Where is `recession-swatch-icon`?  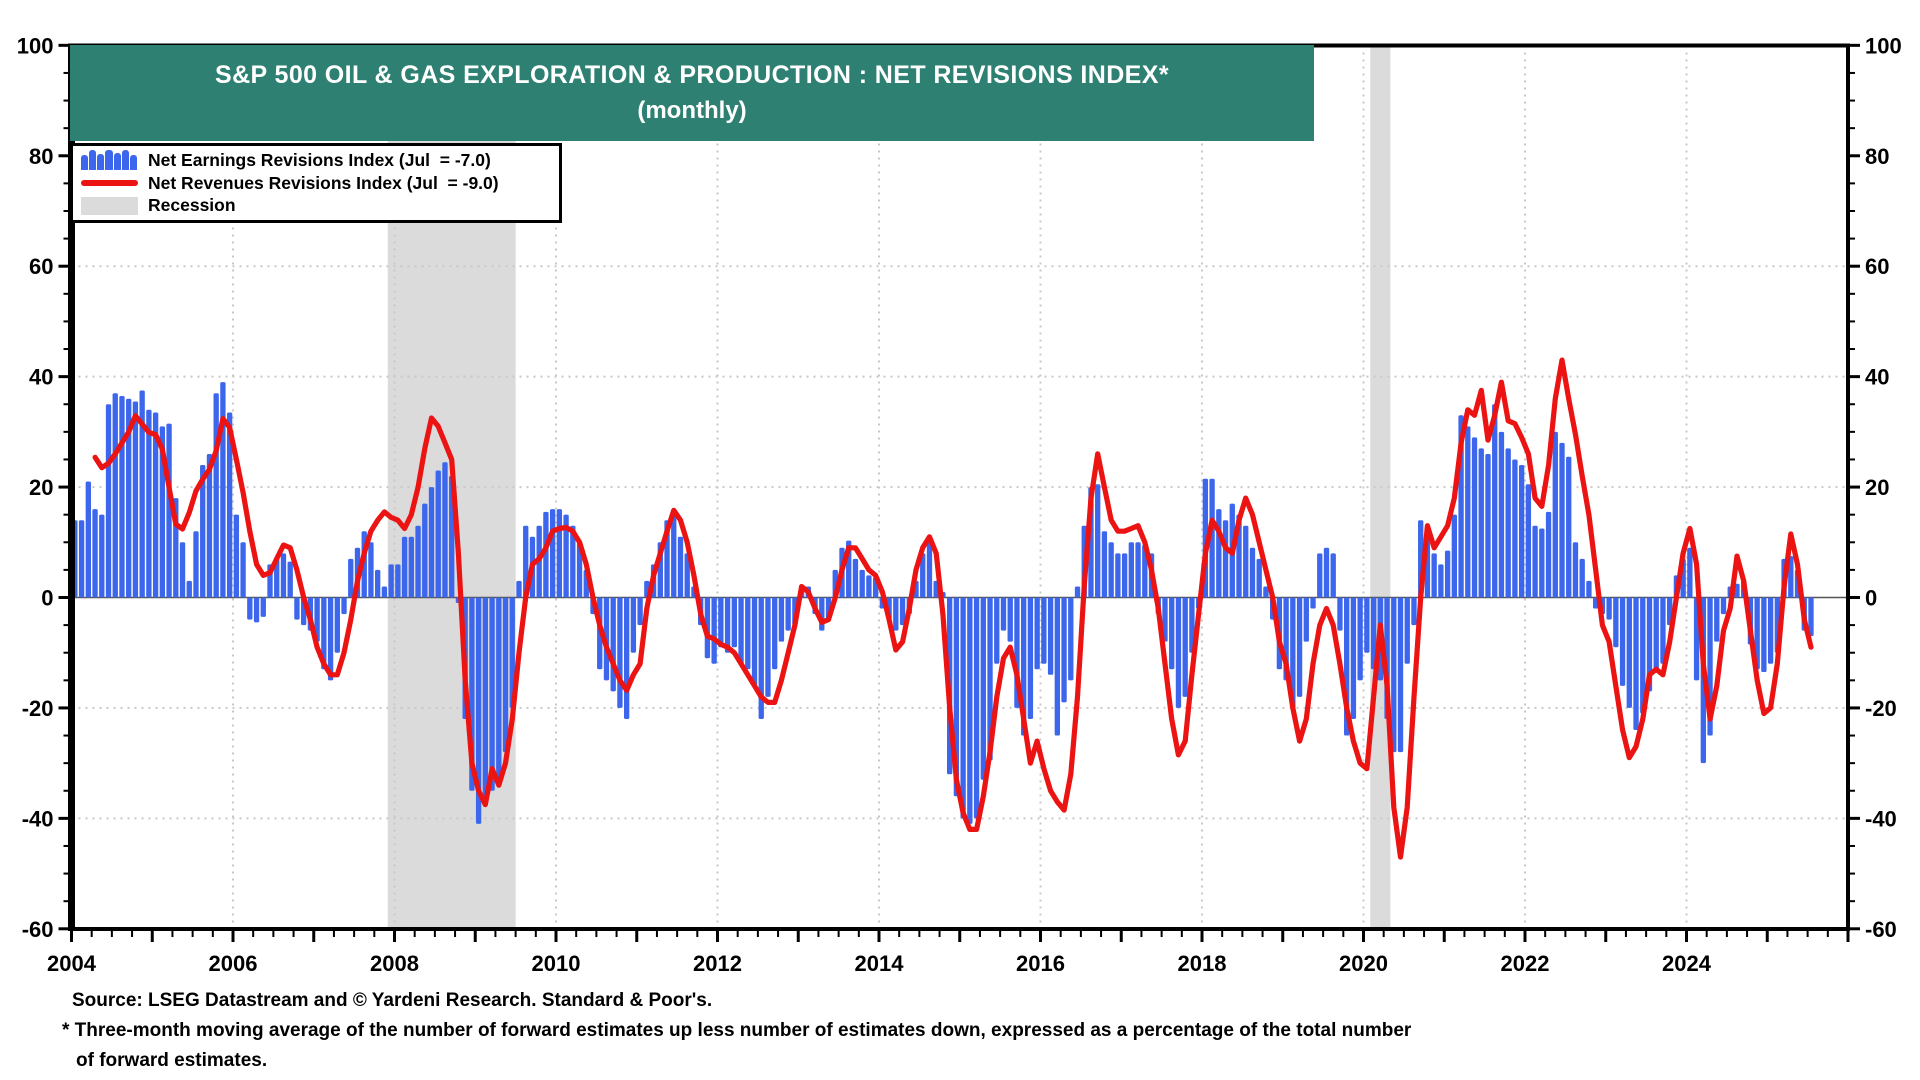
recession-swatch-icon is located at coordinates (109, 205).